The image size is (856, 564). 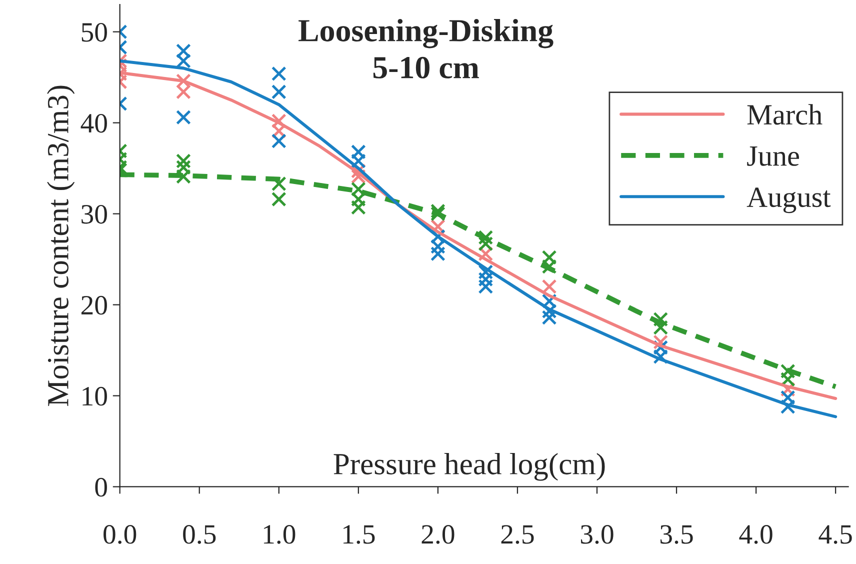 What do you see at coordinates (835, 534) in the screenshot?
I see `x-tick-label: 4.5` at bounding box center [835, 534].